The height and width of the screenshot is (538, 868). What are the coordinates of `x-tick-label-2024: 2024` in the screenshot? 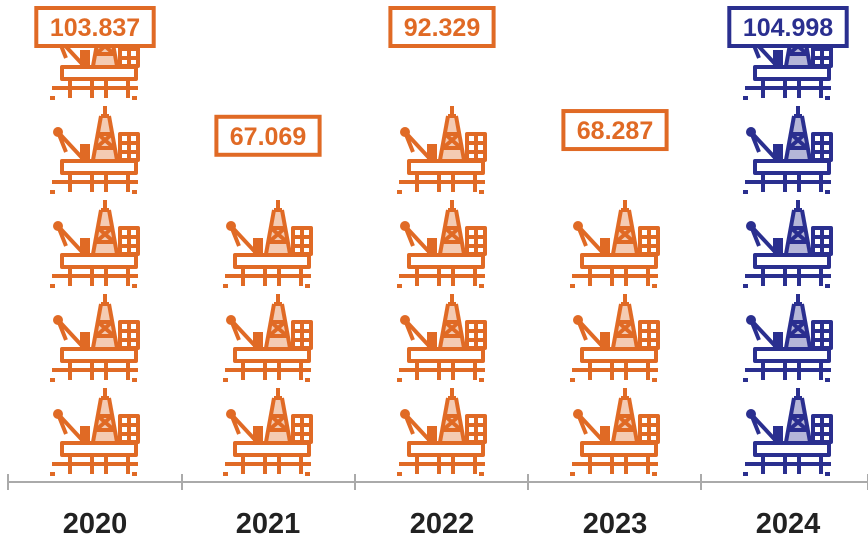 It's located at (788, 523).